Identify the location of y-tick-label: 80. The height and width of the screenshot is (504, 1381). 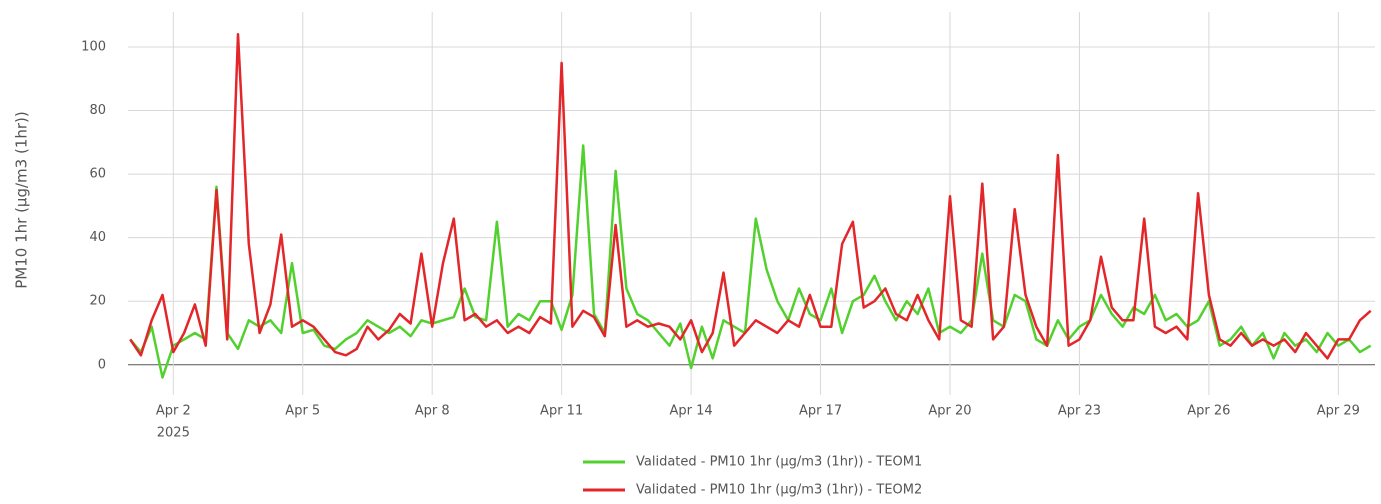
(97, 110).